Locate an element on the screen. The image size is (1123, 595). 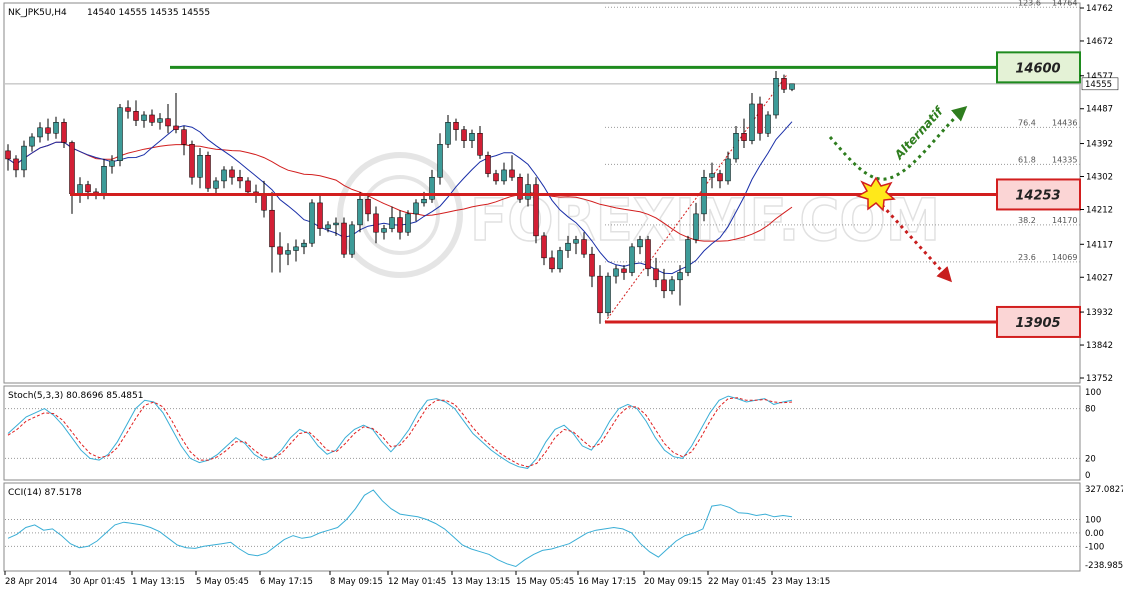
cci-tick-label: -100 is located at coordinates (1094, 547).